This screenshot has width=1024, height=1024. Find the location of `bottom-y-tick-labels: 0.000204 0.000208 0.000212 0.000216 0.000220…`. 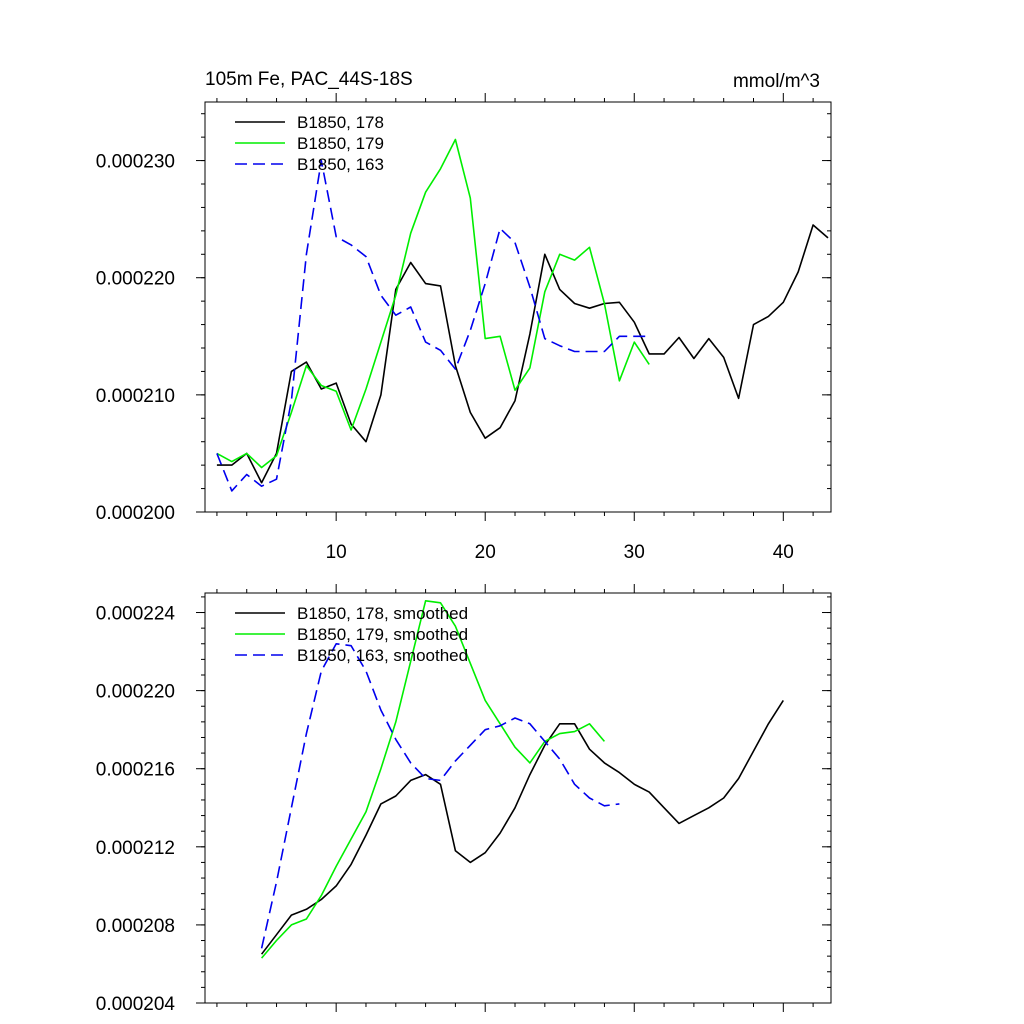

bottom-y-tick-labels: 0.000204 0.000208 0.000212 0.000216 0.000220… is located at coordinates (136, 809).